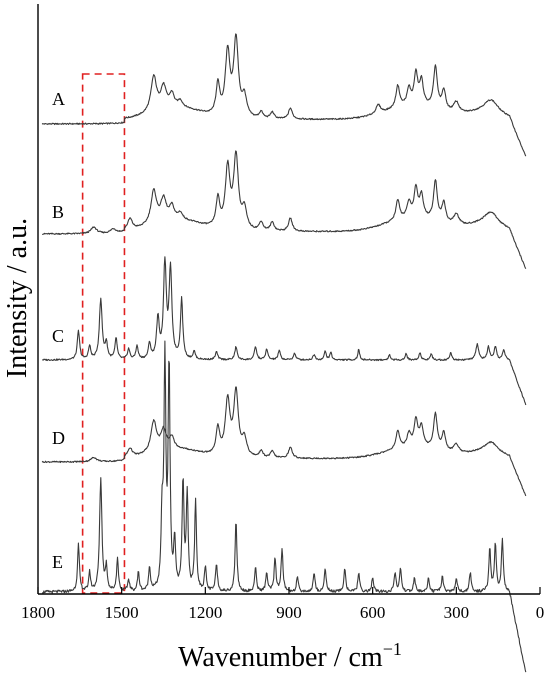  Describe the element at coordinates (17, 298) in the screenshot. I see `y-axis-title: Intensity / a.u.` at that location.